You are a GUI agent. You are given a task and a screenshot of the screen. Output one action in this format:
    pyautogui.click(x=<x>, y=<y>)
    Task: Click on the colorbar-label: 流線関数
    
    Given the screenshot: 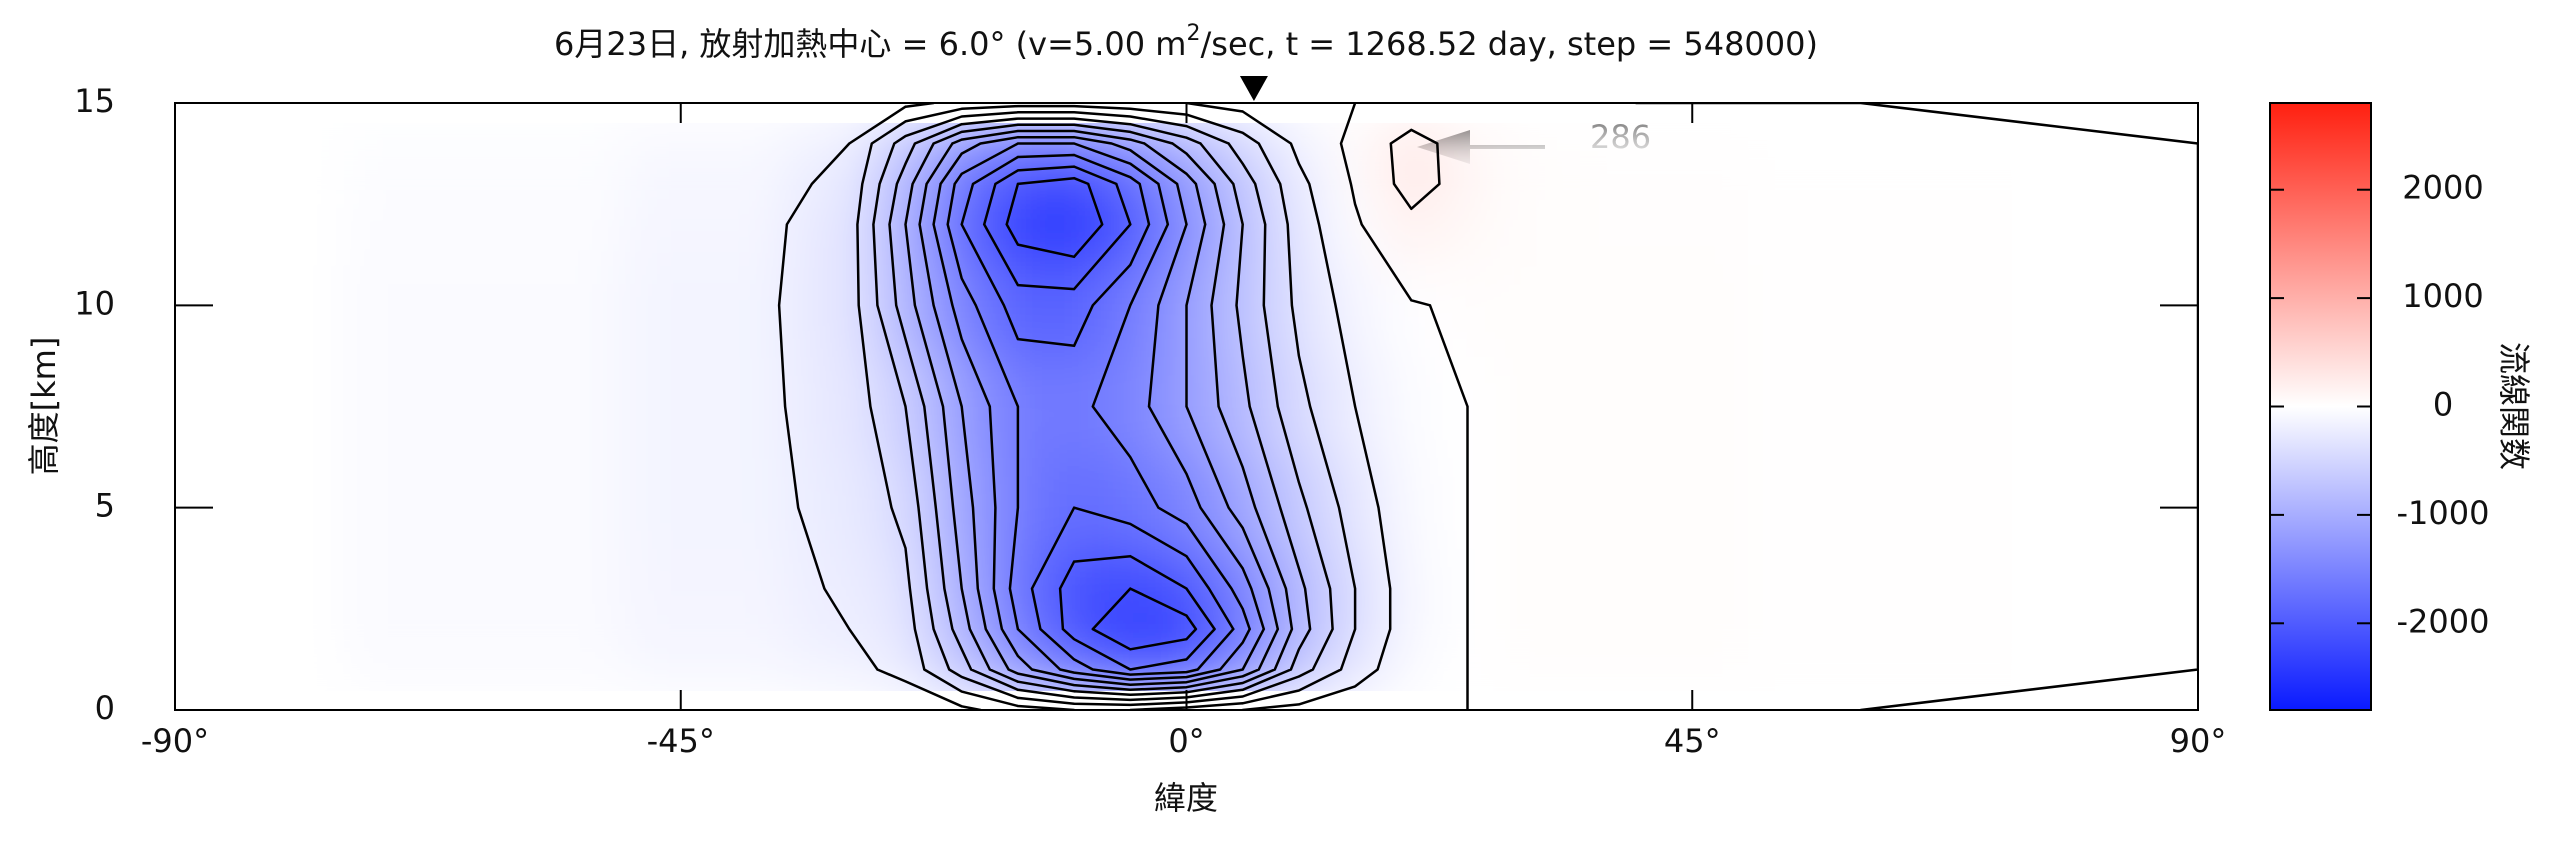 What is the action you would take?
    pyautogui.click(x=2514, y=406)
    